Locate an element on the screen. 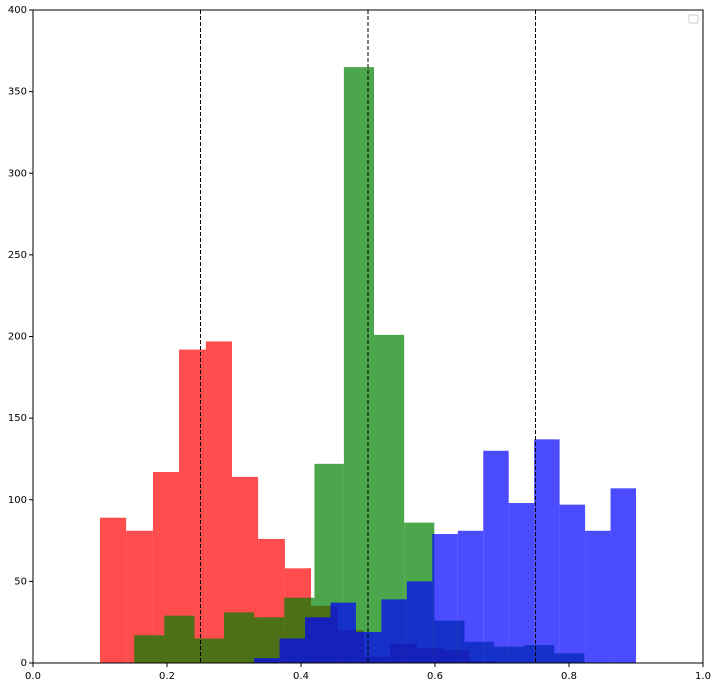 The image size is (717, 687). legend is located at coordinates (693, 19).